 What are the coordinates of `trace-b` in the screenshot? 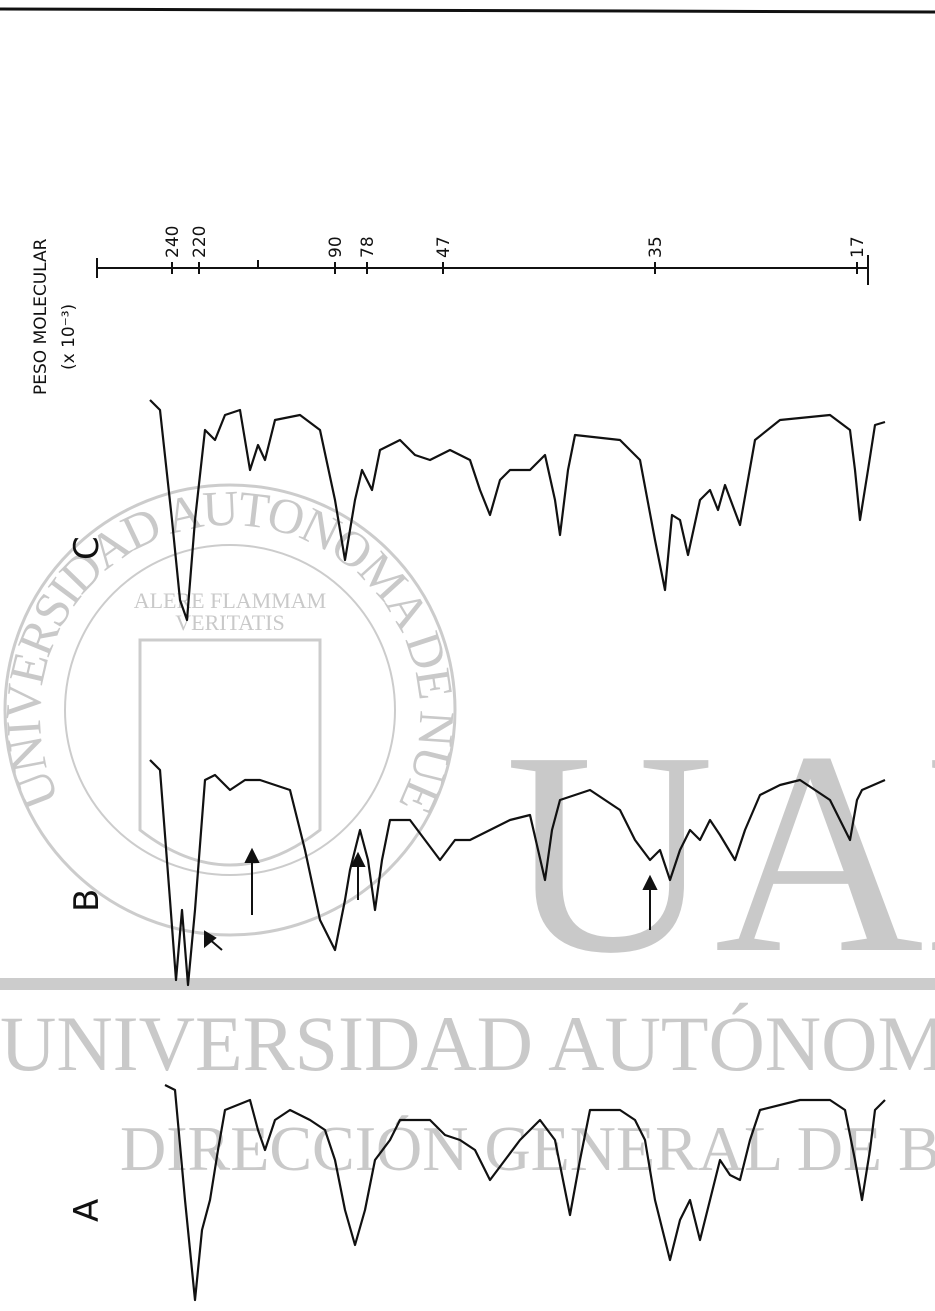 It's located at (517, 873).